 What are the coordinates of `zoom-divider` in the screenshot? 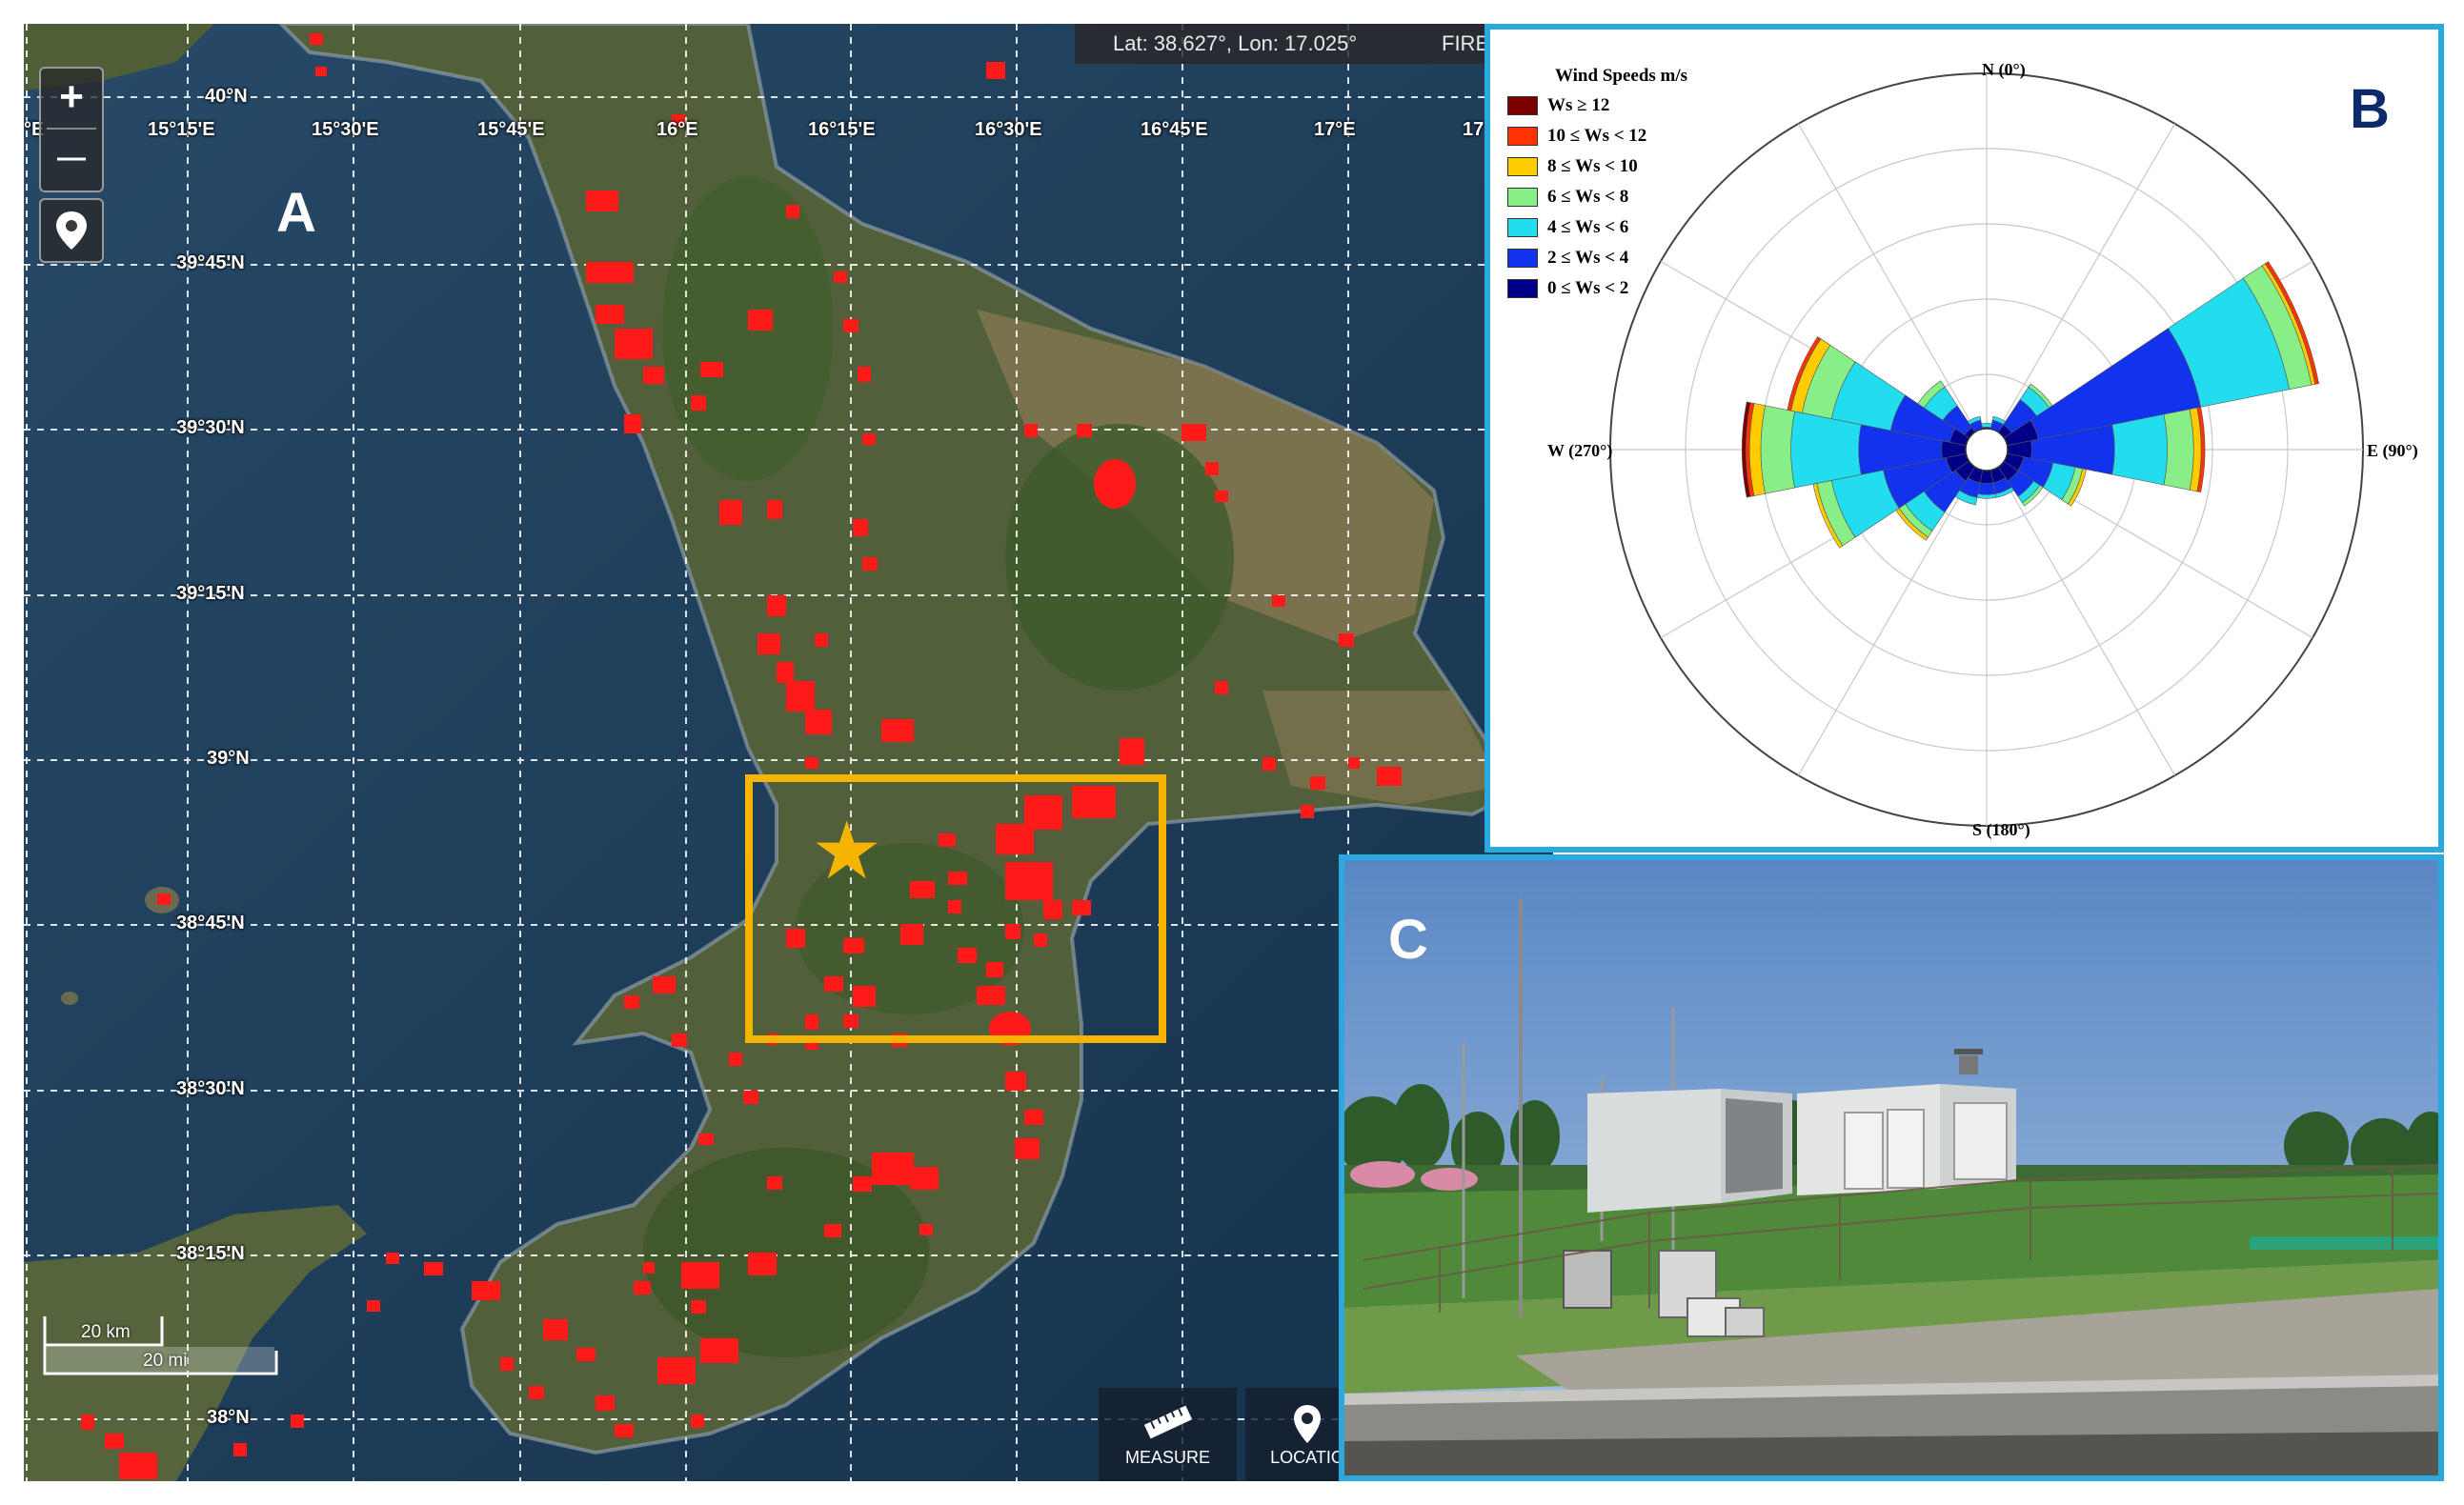 It's located at (72, 129).